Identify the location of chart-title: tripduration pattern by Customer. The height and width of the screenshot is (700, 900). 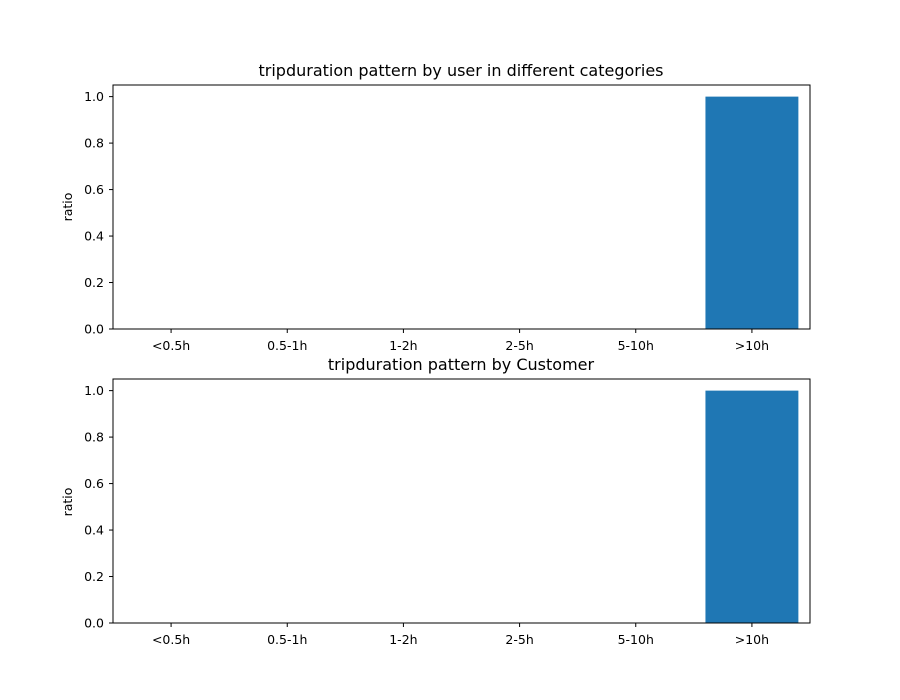
(461, 364).